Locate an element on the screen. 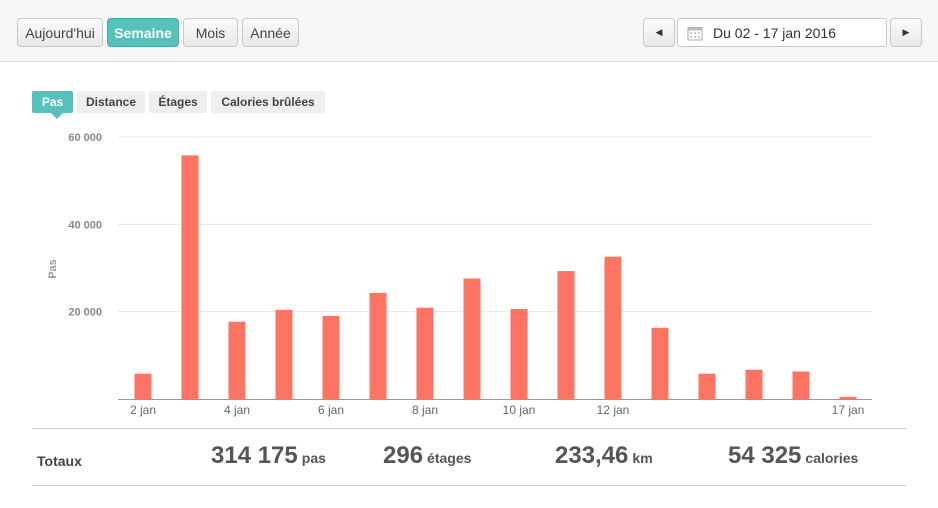 The width and height of the screenshot is (938, 508). tab-distance: Distance is located at coordinates (111, 102).